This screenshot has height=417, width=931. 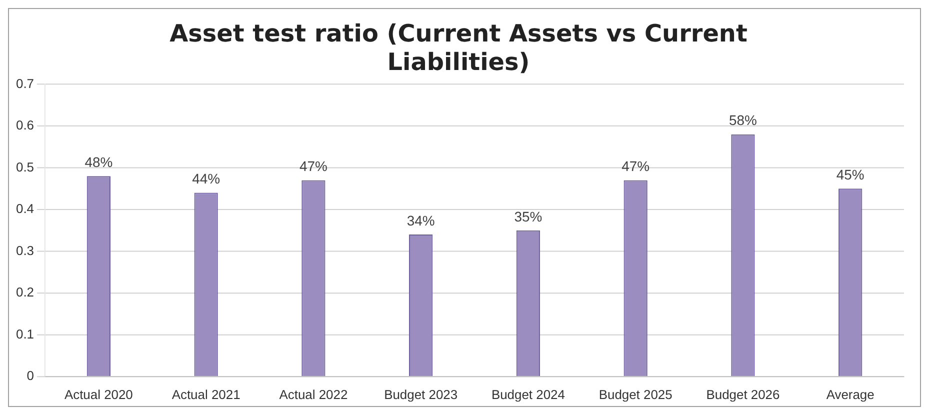 I want to click on x-tick-label: Budget 2024, so click(x=528, y=394).